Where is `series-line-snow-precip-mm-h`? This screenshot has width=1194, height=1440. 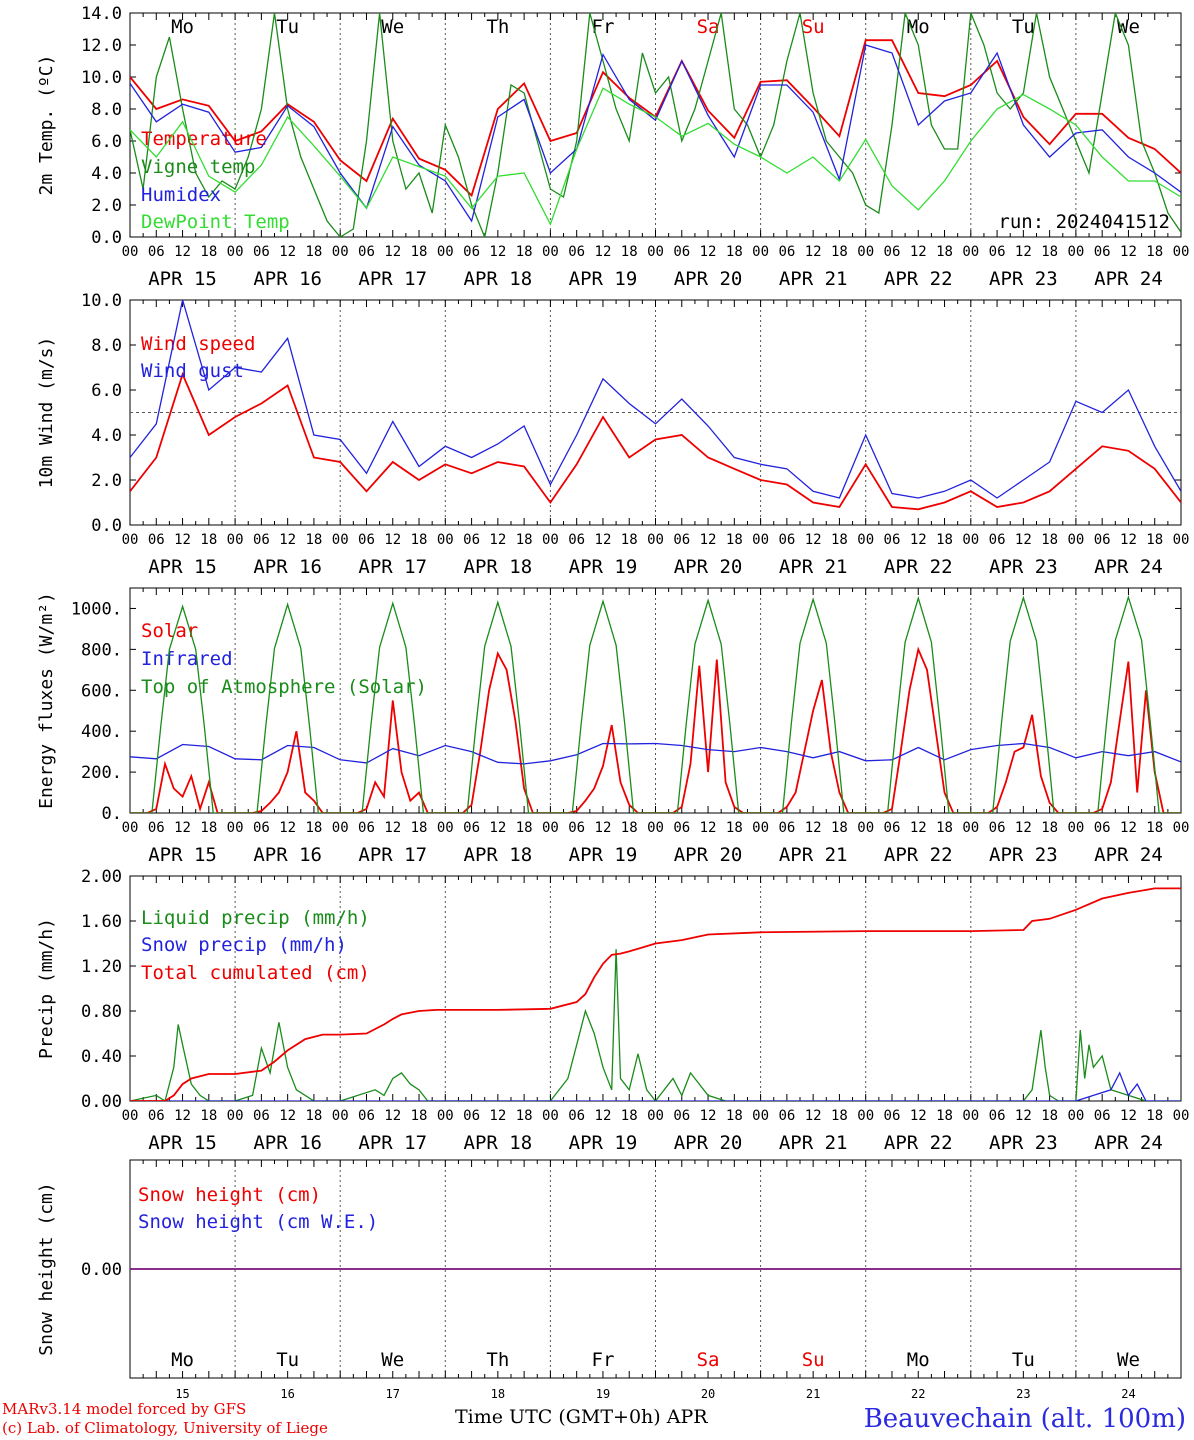
series-line-snow-precip-mm-h is located at coordinates (655, 1086).